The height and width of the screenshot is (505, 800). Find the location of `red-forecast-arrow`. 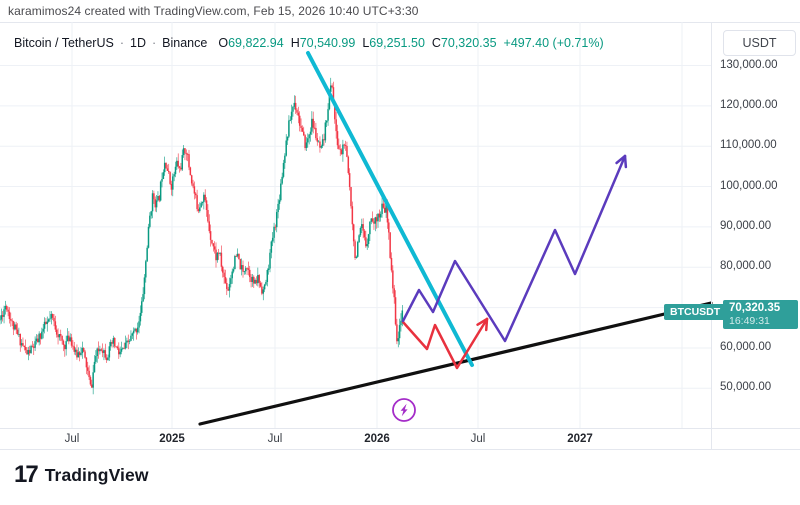

red-forecast-arrow is located at coordinates (445, 343).